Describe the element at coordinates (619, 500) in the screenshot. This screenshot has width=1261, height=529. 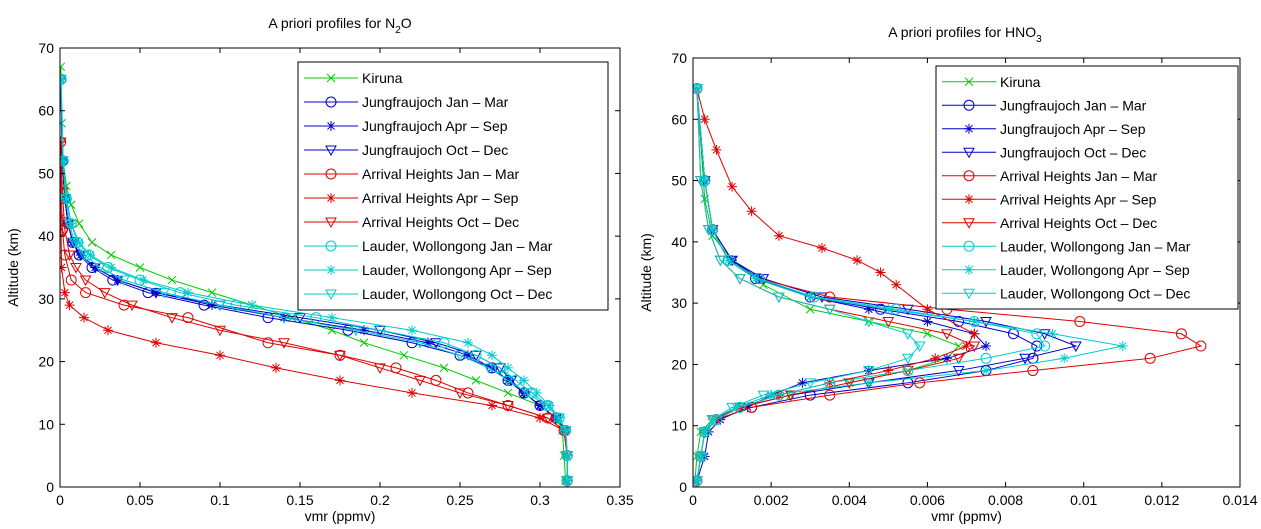
I see `x-tick-label: 0.35` at that location.